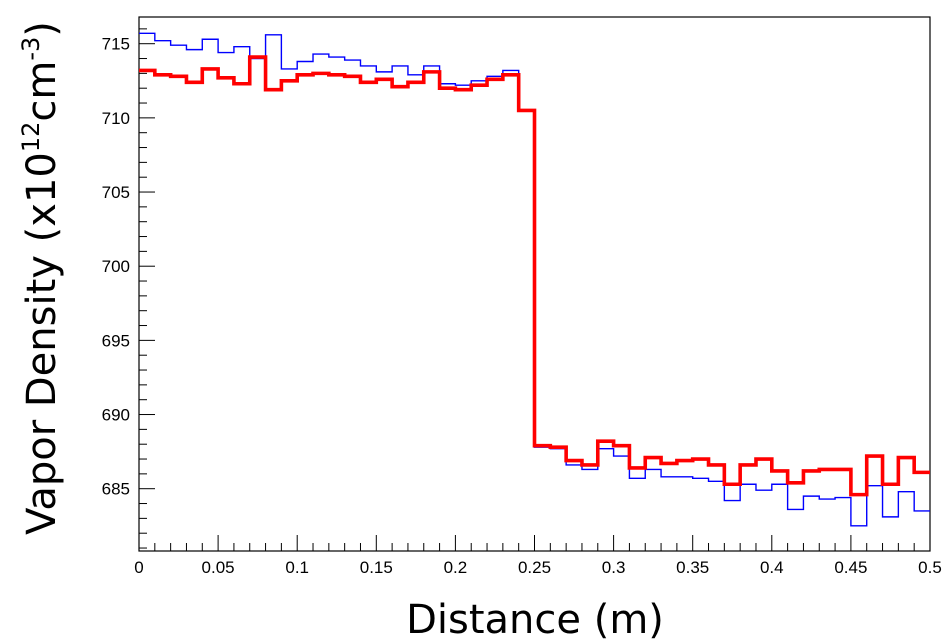 The height and width of the screenshot is (643, 947). Describe the element at coordinates (850, 567) in the screenshot. I see `x-tick-label: 0.45` at that location.